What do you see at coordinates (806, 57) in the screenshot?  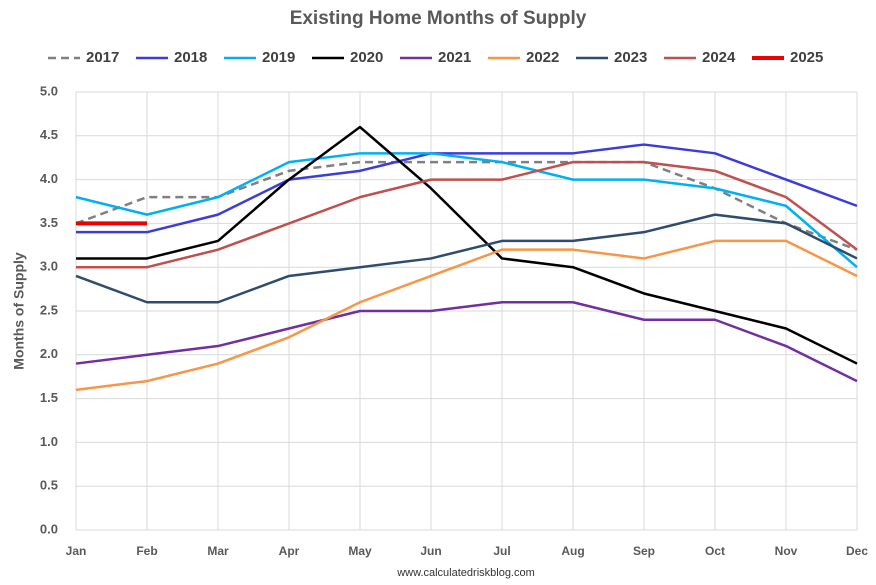 I see `legend-label: 2025` at bounding box center [806, 57].